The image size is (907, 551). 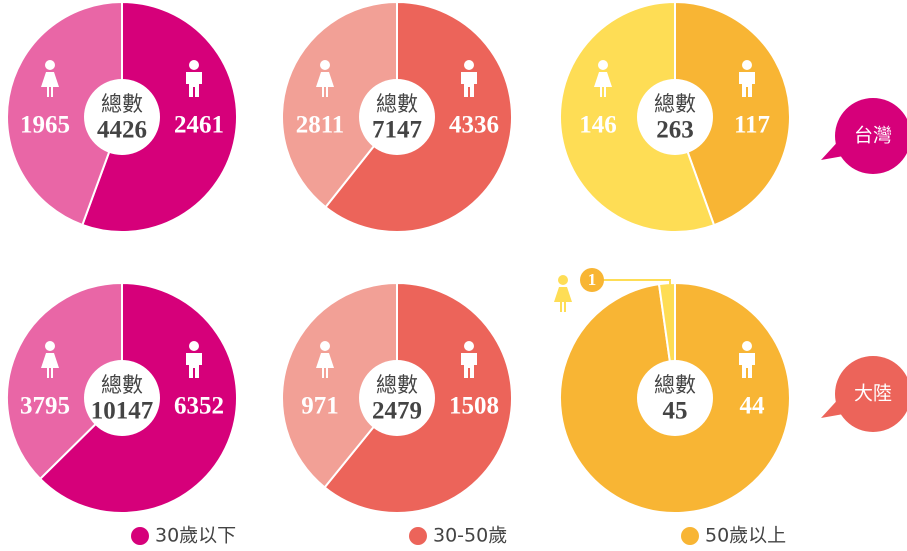 I want to click on region-label: 大陸, so click(x=873, y=394).